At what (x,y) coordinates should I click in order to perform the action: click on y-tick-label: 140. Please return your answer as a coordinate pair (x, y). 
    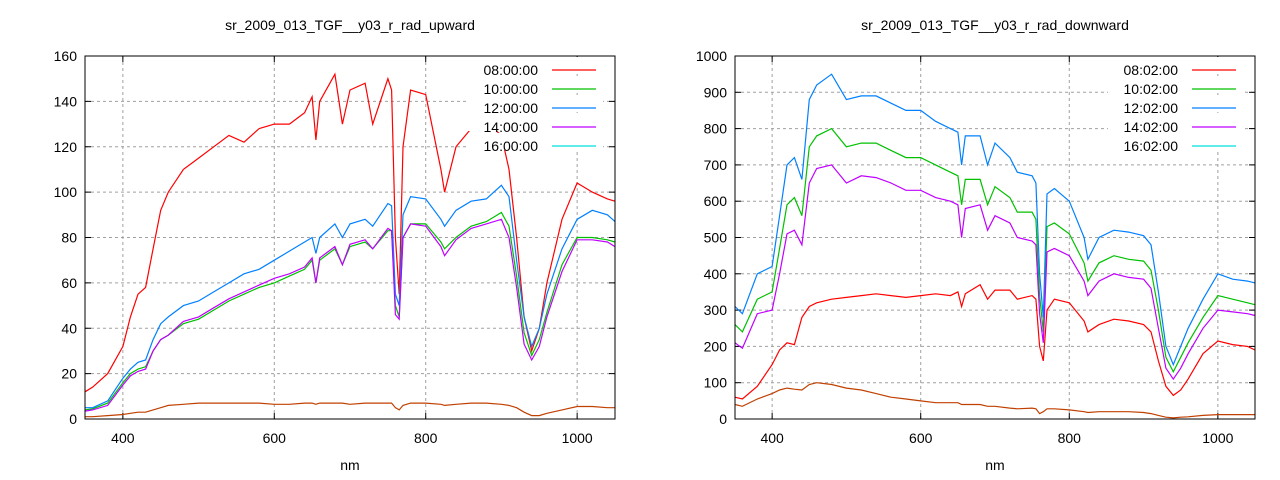
    Looking at the image, I should click on (66, 101).